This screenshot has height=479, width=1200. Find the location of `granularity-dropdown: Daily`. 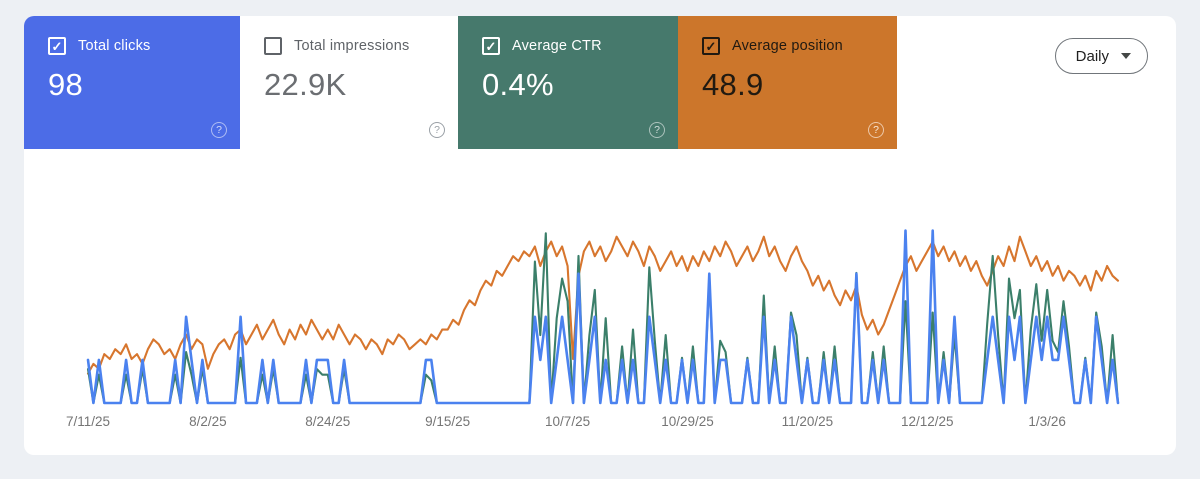

granularity-dropdown: Daily is located at coordinates (1101, 56).